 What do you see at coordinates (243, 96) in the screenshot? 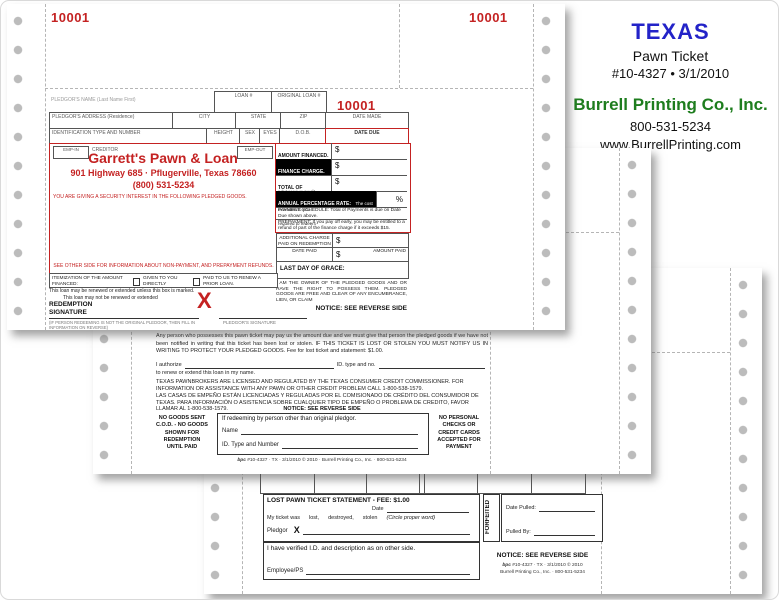
I see `loan-number-label: LOAN #` at bounding box center [243, 96].